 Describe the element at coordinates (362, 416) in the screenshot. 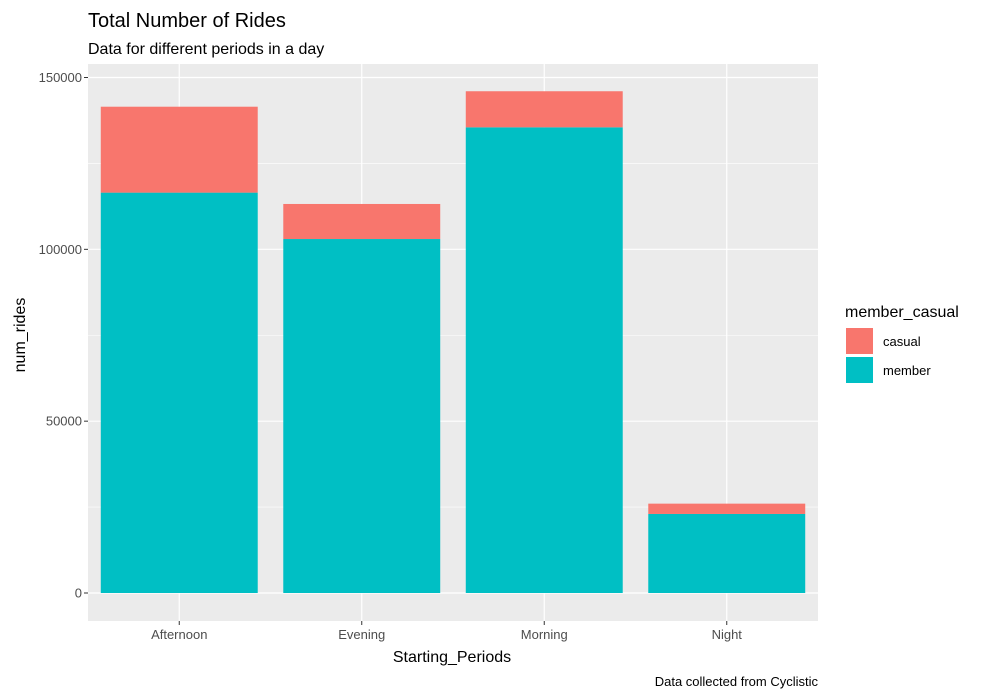

I see `bar-member-evening` at that location.